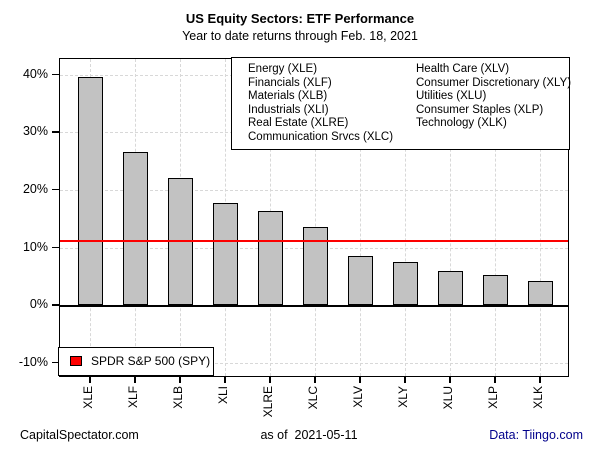 The height and width of the screenshot is (450, 600). Describe the element at coordinates (88, 397) in the screenshot. I see `x-tick-label: XLE` at that location.